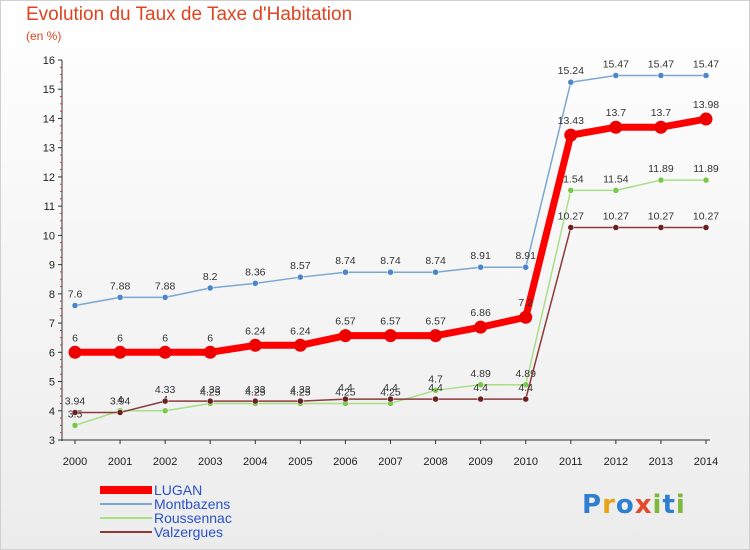  What do you see at coordinates (52, 383) in the screenshot?
I see `y-tick-label: 5` at bounding box center [52, 383].